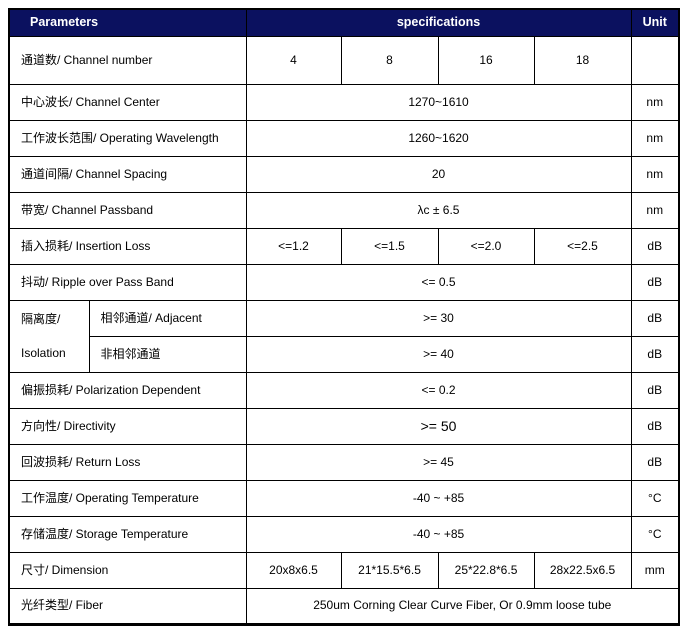 The width and height of the screenshot is (686, 630). I want to click on spec-value: <= 0.2, so click(438, 390).